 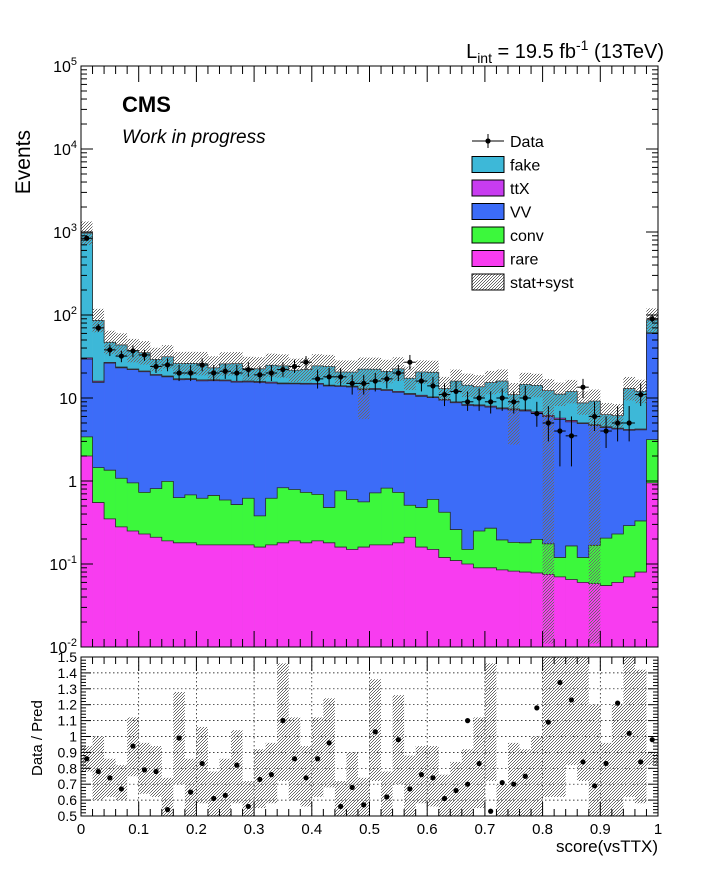 I want to click on ratio-y-tick-label: 0.7, so click(x=68, y=784).